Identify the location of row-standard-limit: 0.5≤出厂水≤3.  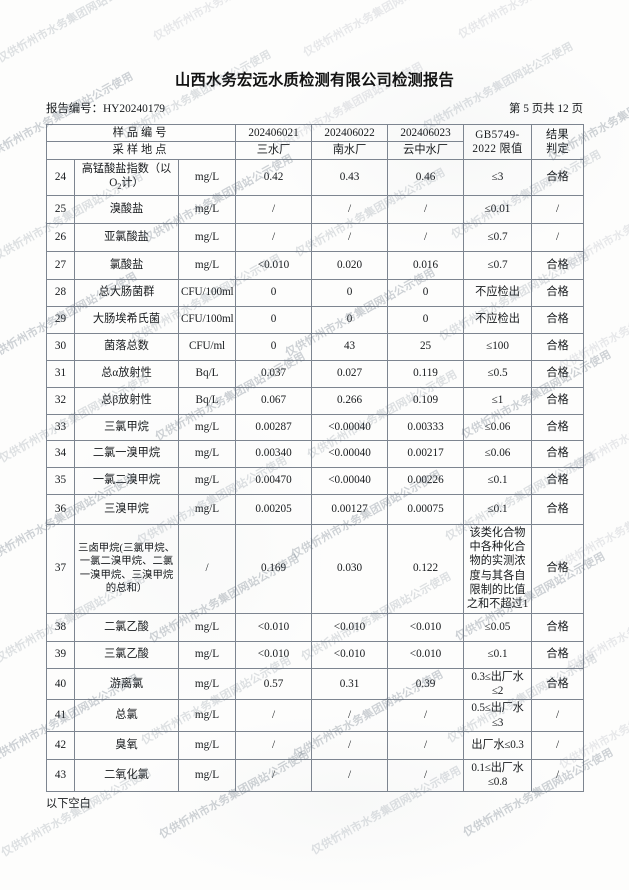
(498, 715).